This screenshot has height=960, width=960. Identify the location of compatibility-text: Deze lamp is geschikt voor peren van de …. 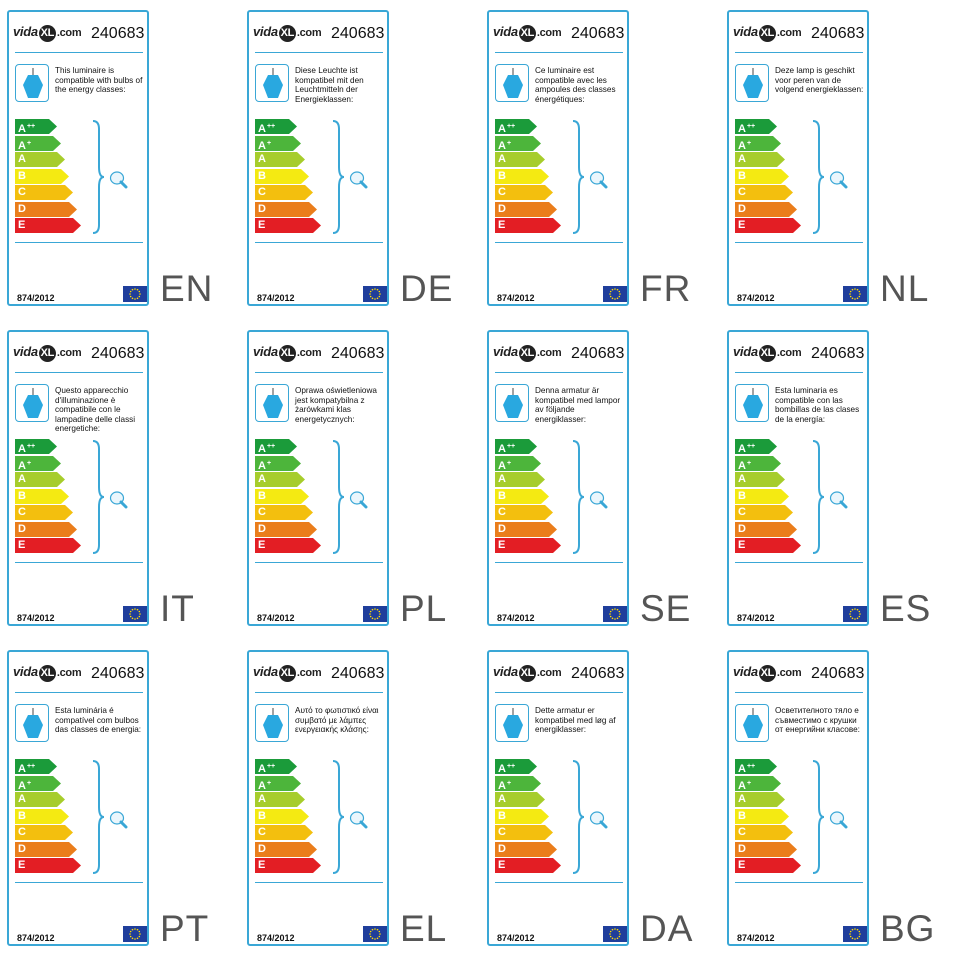
(819, 80).